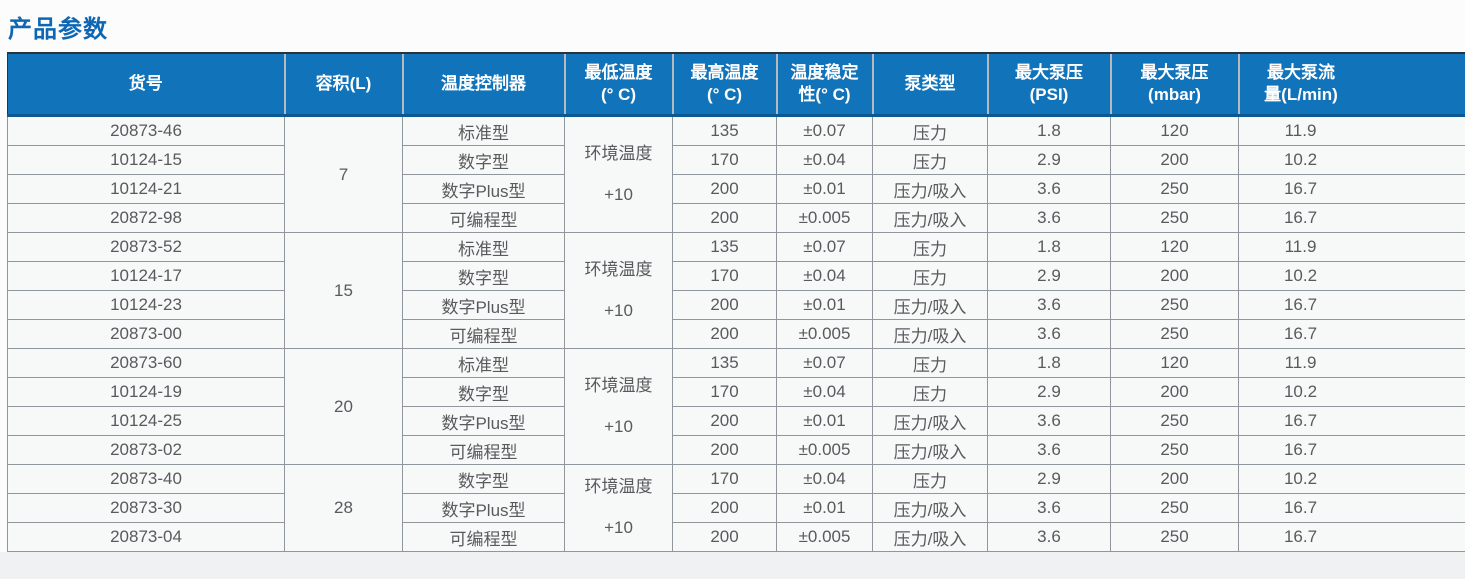 The image size is (1465, 579). What do you see at coordinates (1351, 84) in the screenshot?
I see `col-header-max-flow: 最大泵流 量(L/min)` at bounding box center [1351, 84].